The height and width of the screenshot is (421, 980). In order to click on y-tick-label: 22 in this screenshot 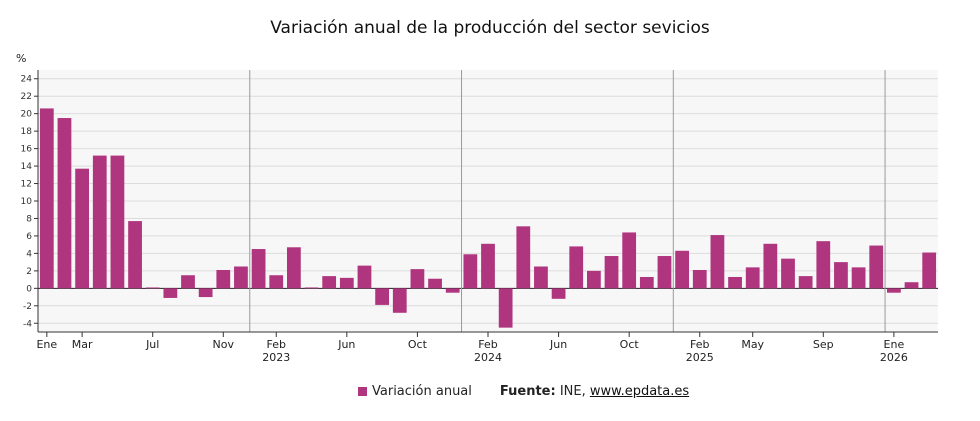, I will do `click(26, 97)`.